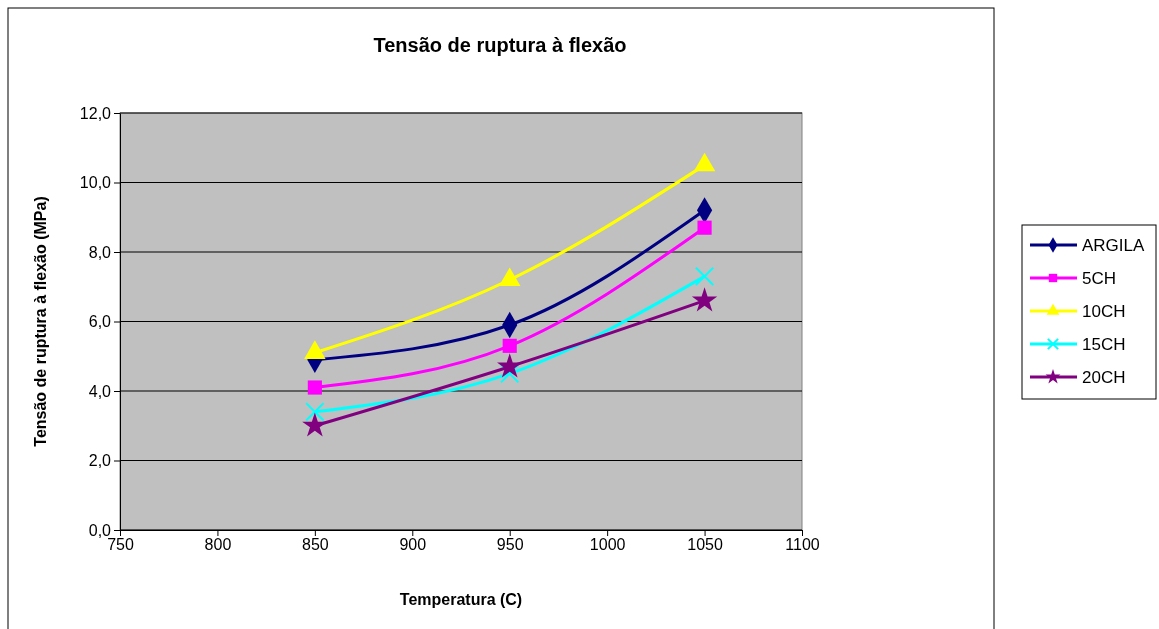  I want to click on x-tick-label: 800, so click(218, 545).